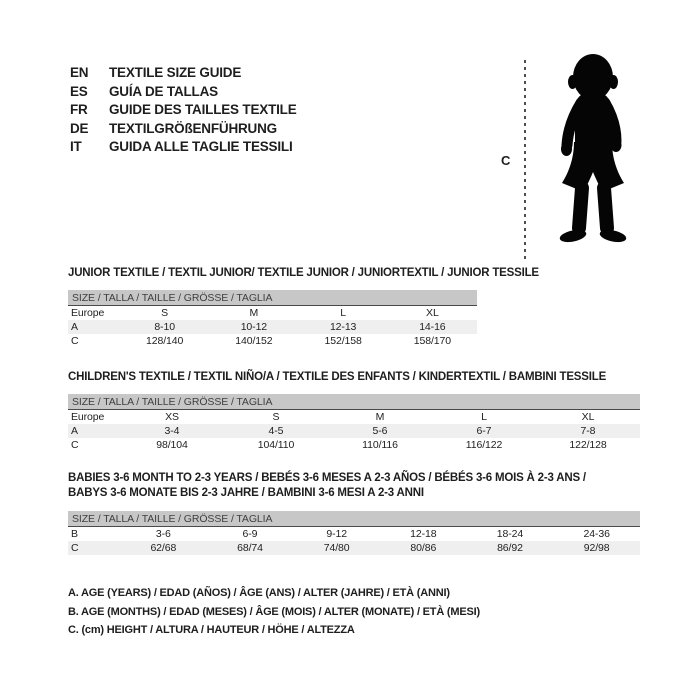  Describe the element at coordinates (588, 445) in the screenshot. I see `size-cell: 122/128` at that location.